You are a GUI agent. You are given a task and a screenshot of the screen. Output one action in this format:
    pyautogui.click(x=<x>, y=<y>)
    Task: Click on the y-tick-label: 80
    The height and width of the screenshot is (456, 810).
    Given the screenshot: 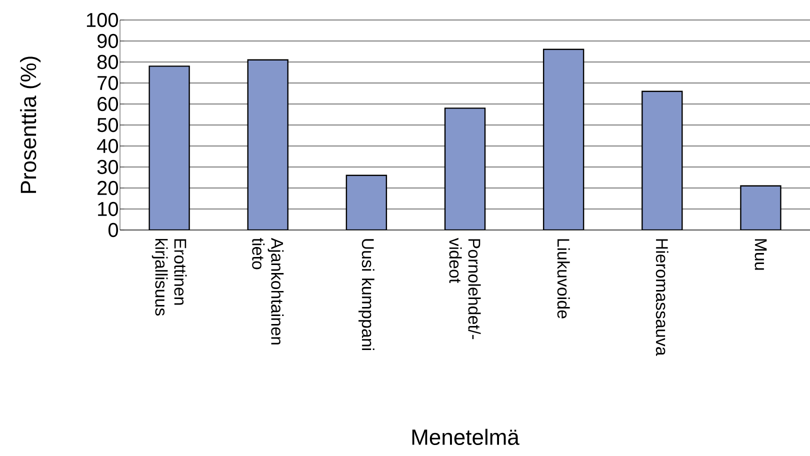 What is the action you would take?
    pyautogui.click(x=107, y=62)
    